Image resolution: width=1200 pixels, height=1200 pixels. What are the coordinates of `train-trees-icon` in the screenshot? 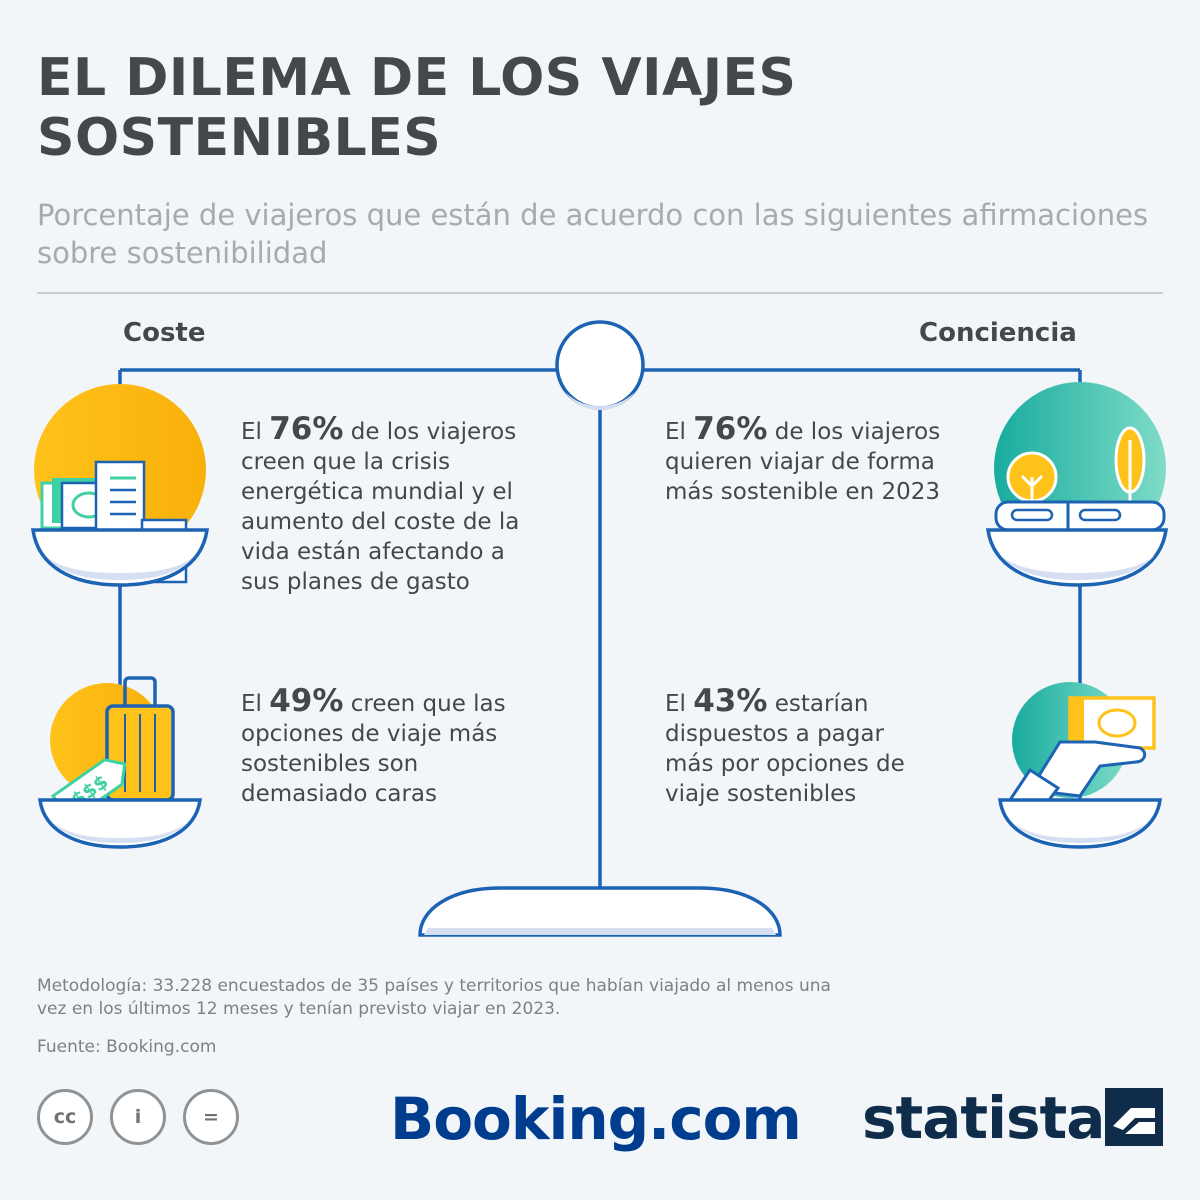 It's located at (1080, 468).